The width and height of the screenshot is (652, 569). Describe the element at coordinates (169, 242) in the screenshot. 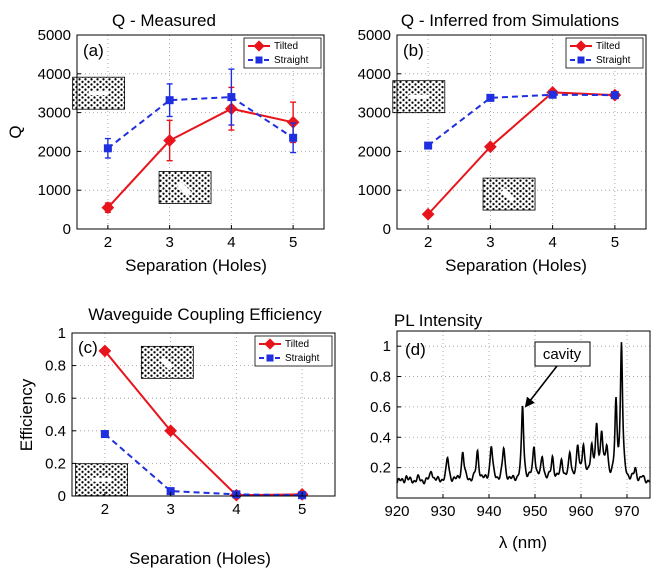

I see `panel-a-xtick-label-1: 3` at that location.